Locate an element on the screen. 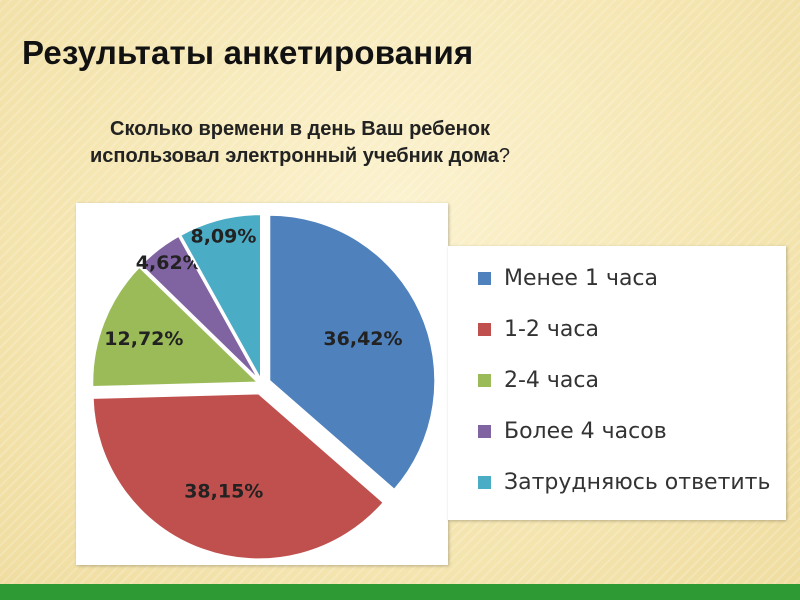 The height and width of the screenshot is (600, 800). slide-title: Результаты анкетирования is located at coordinates (248, 52).